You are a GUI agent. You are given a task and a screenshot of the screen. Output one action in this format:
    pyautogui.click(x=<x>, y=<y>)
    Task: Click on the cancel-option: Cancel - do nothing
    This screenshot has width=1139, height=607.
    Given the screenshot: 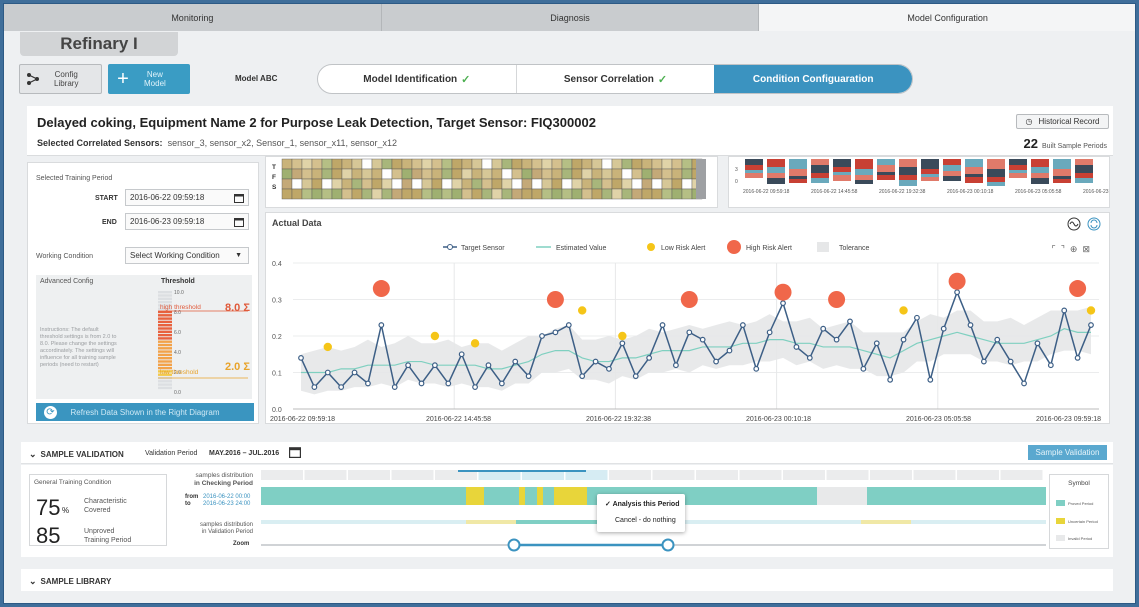 What is the action you would take?
    pyautogui.click(x=645, y=520)
    